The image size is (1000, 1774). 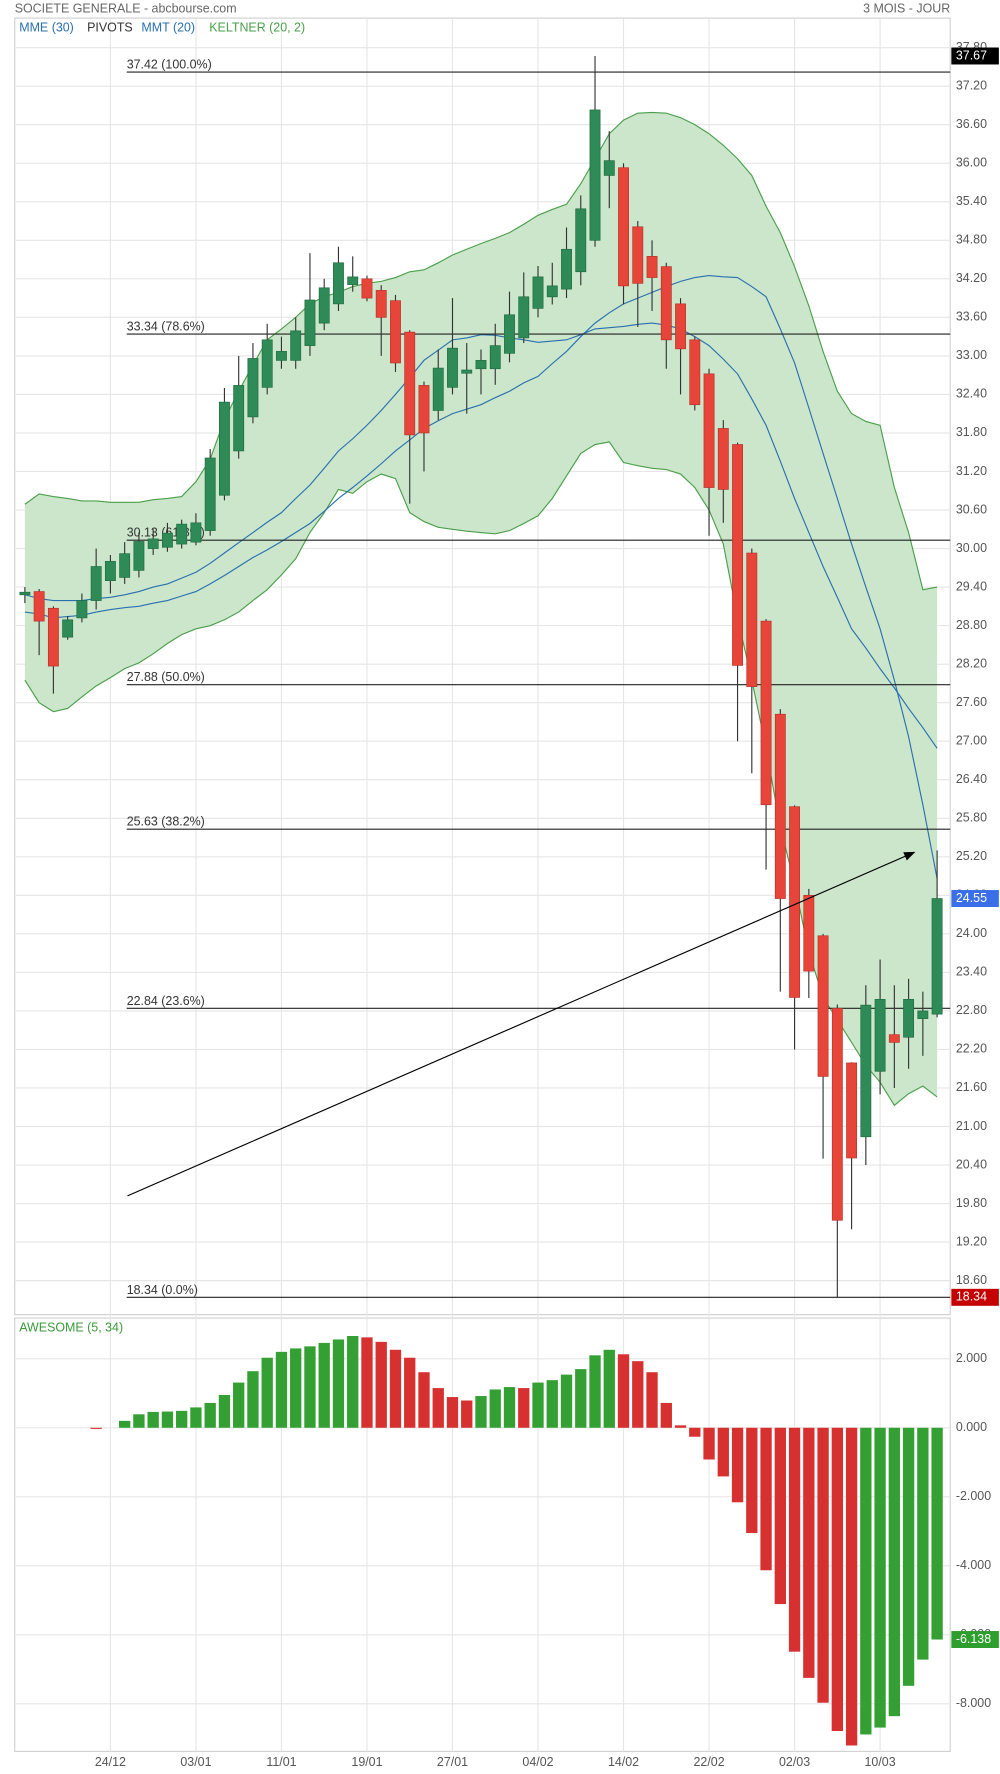 What do you see at coordinates (195, 1762) in the screenshot?
I see `x-tick-label: 03/01` at bounding box center [195, 1762].